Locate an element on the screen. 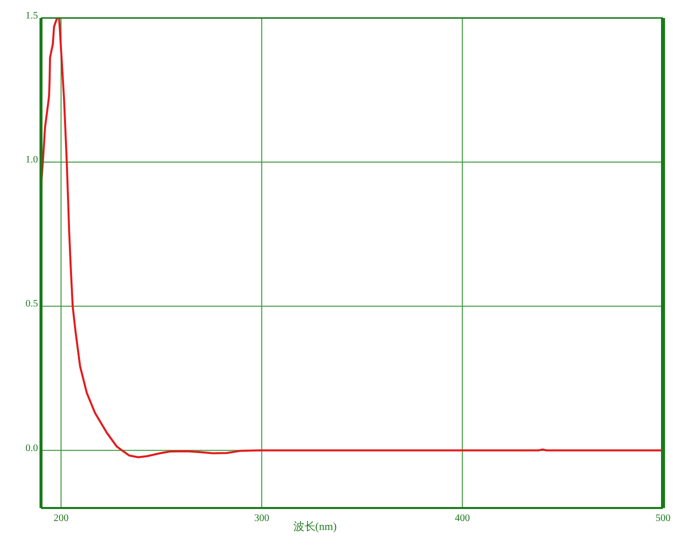  y-tick-label: 1.0 is located at coordinates (32, 160).